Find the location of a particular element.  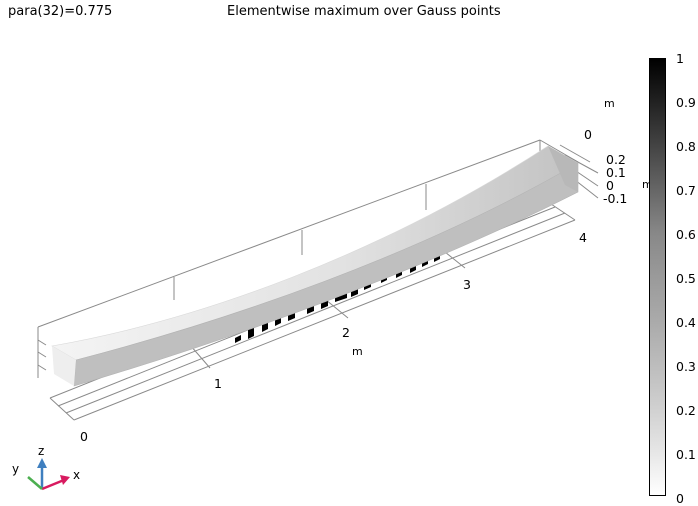

axis-triad is located at coordinates (48, 474).